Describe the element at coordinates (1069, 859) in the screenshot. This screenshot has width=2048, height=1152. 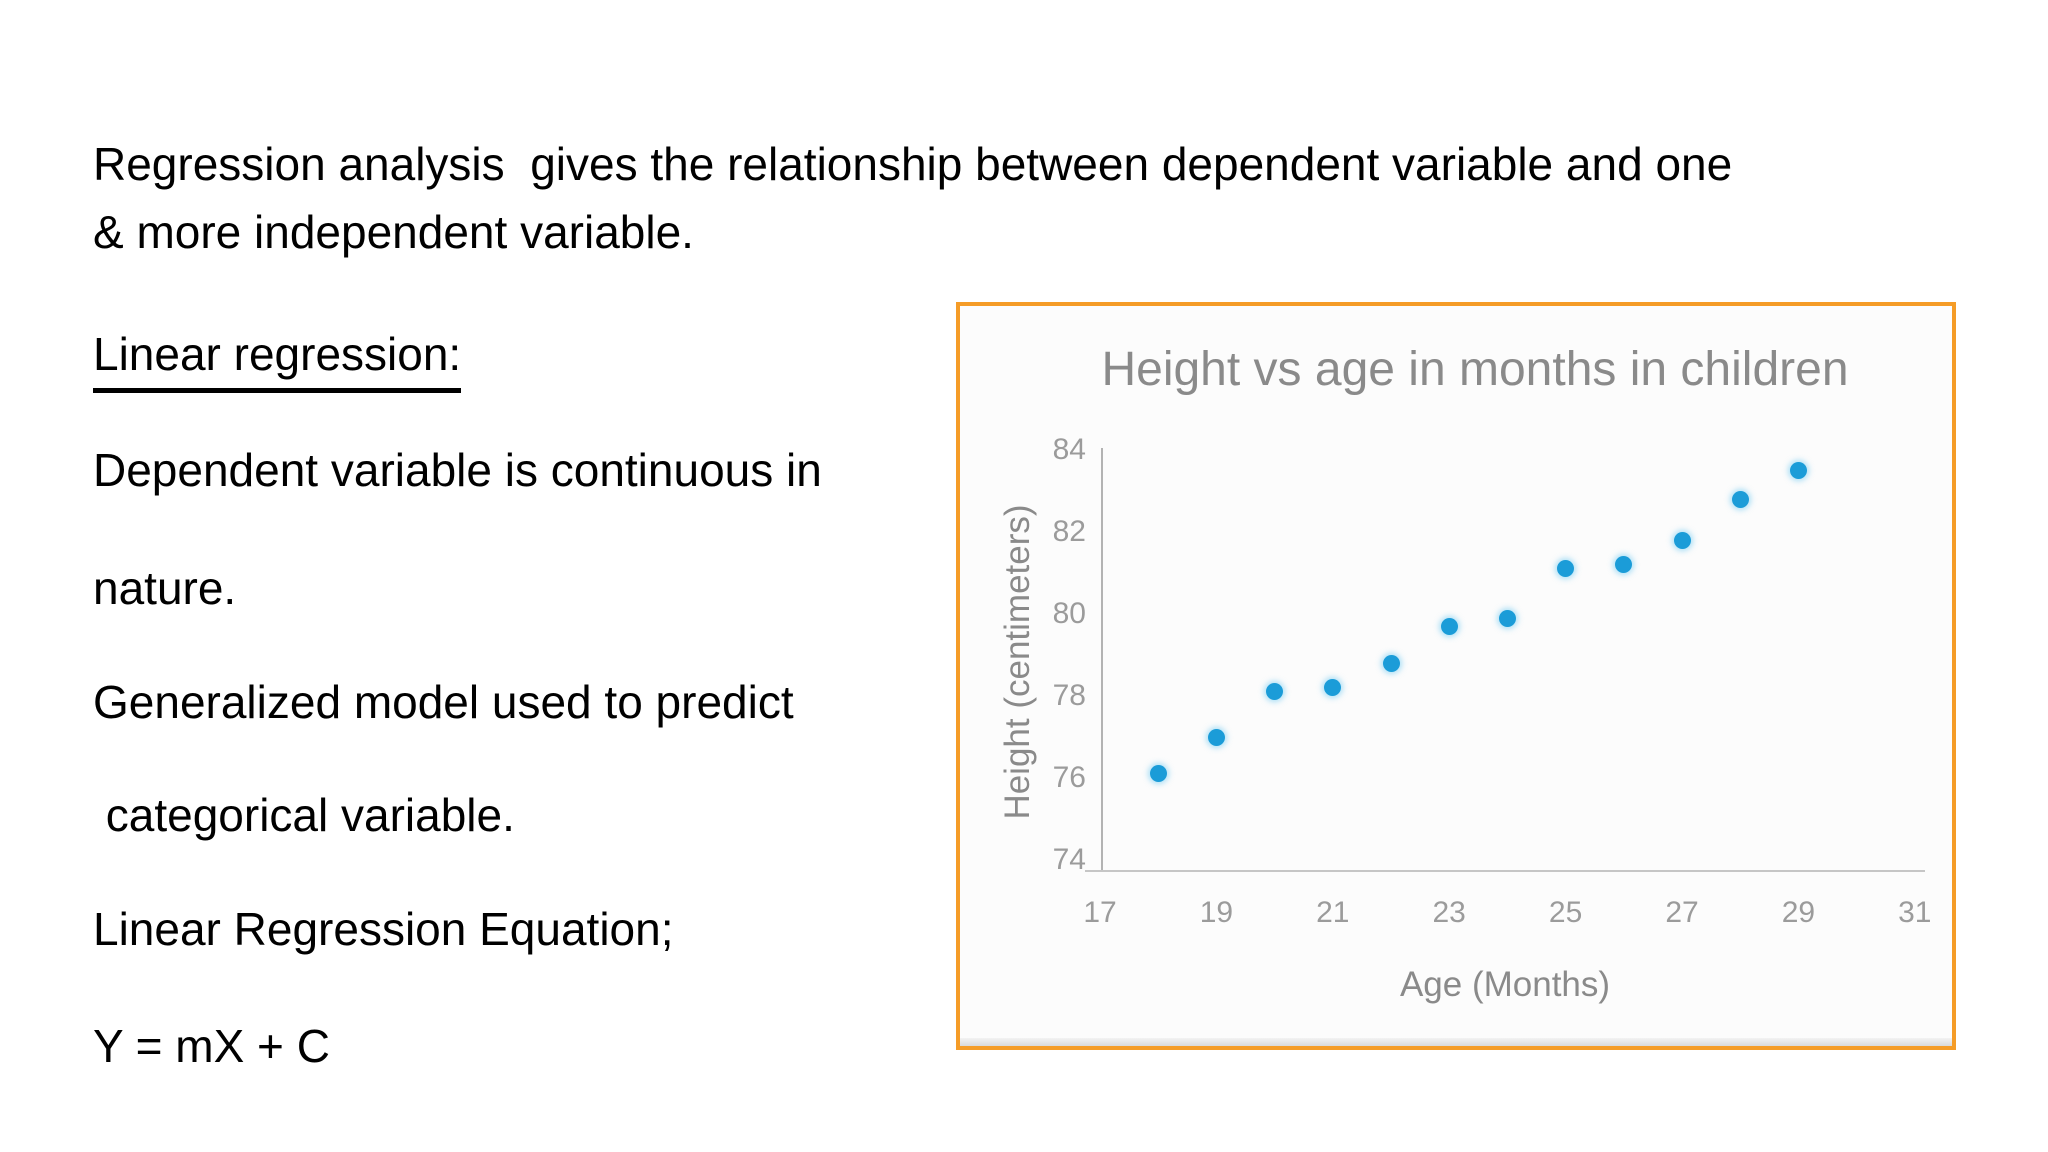
I see `y-tick-label: 74` at that location.